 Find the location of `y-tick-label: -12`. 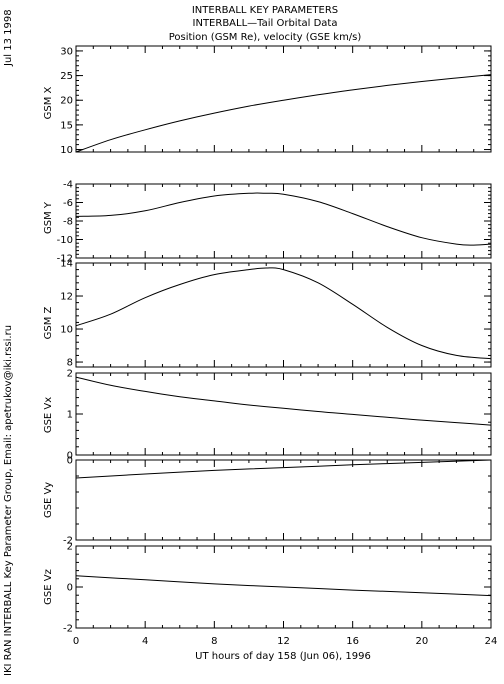

y-tick-label: -12 is located at coordinates (65, 259).